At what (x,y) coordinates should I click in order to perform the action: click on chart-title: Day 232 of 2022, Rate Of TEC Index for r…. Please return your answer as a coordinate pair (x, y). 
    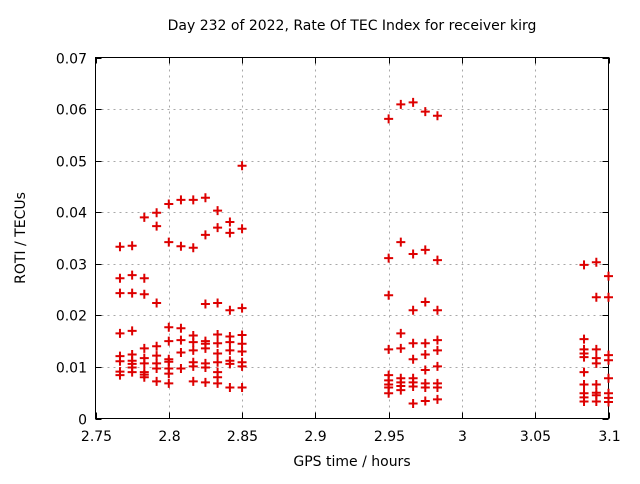
    Looking at the image, I should click on (352, 26).